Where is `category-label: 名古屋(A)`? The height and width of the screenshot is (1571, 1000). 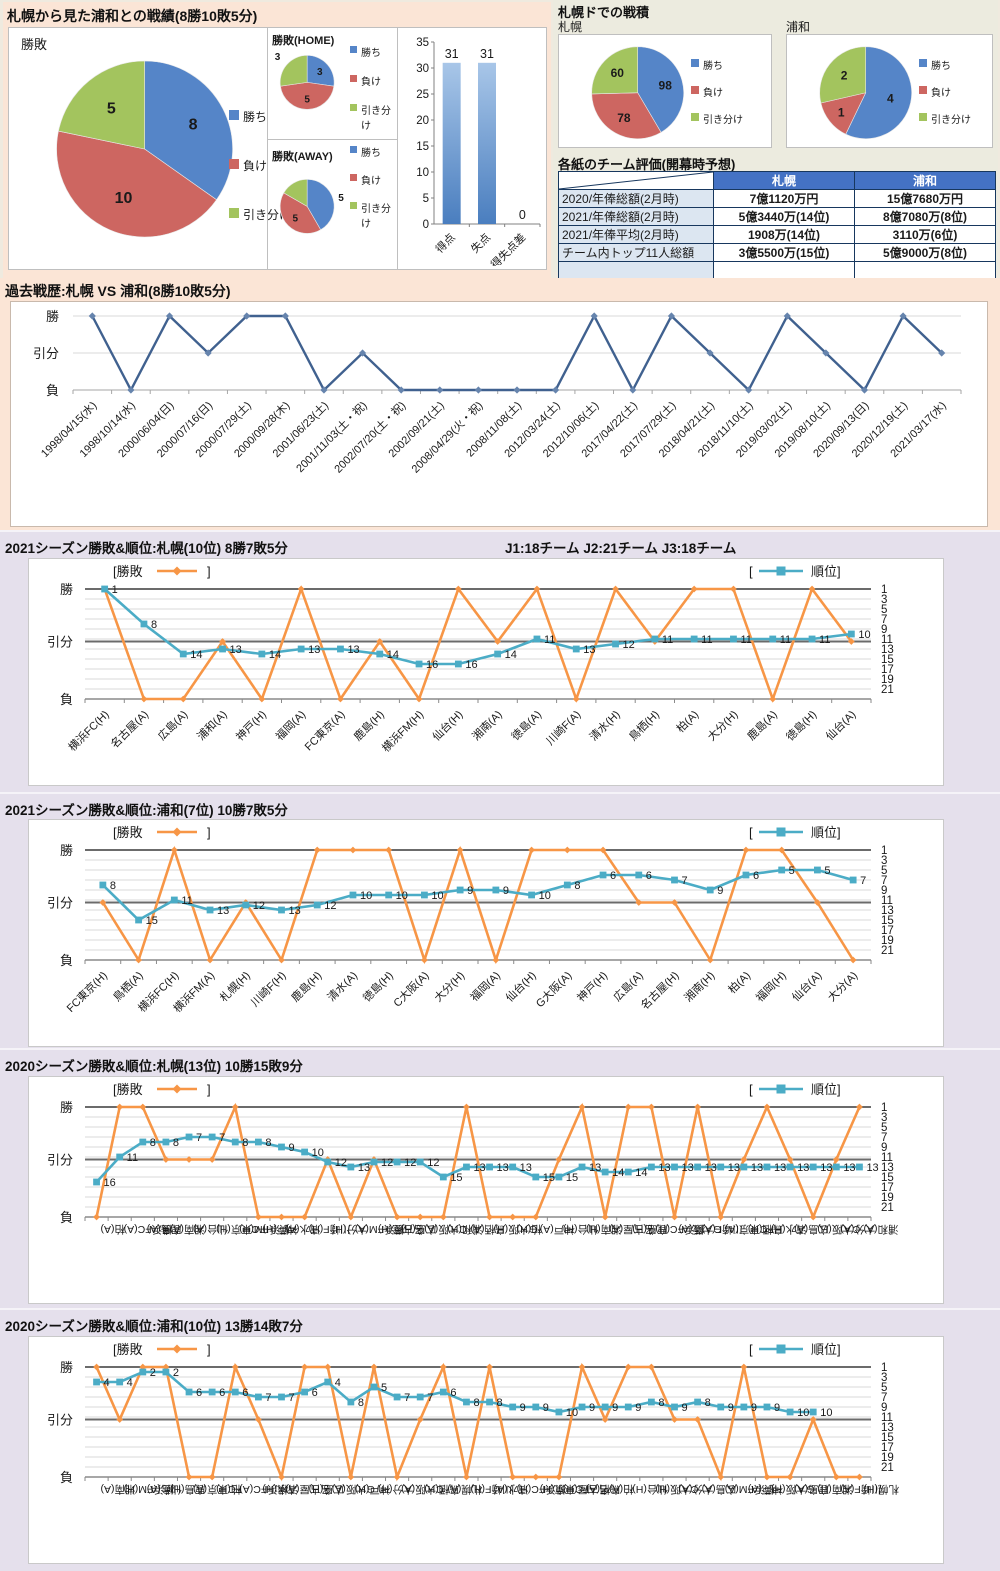 category-label: 名古屋(A) is located at coordinates (309, 1489).